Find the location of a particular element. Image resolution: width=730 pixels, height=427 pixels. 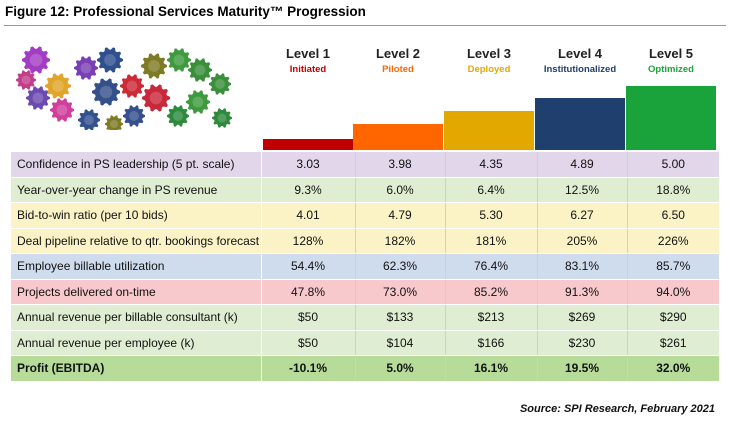

level-header: Level 1 Initiated is located at coordinates (308, 60).